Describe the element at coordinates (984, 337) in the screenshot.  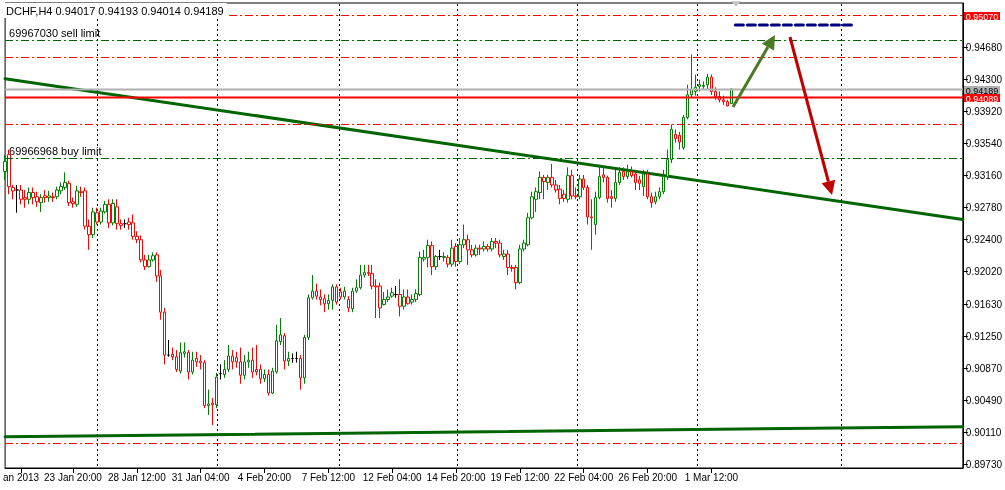
I see `y-tick-label: 0.91250` at that location.